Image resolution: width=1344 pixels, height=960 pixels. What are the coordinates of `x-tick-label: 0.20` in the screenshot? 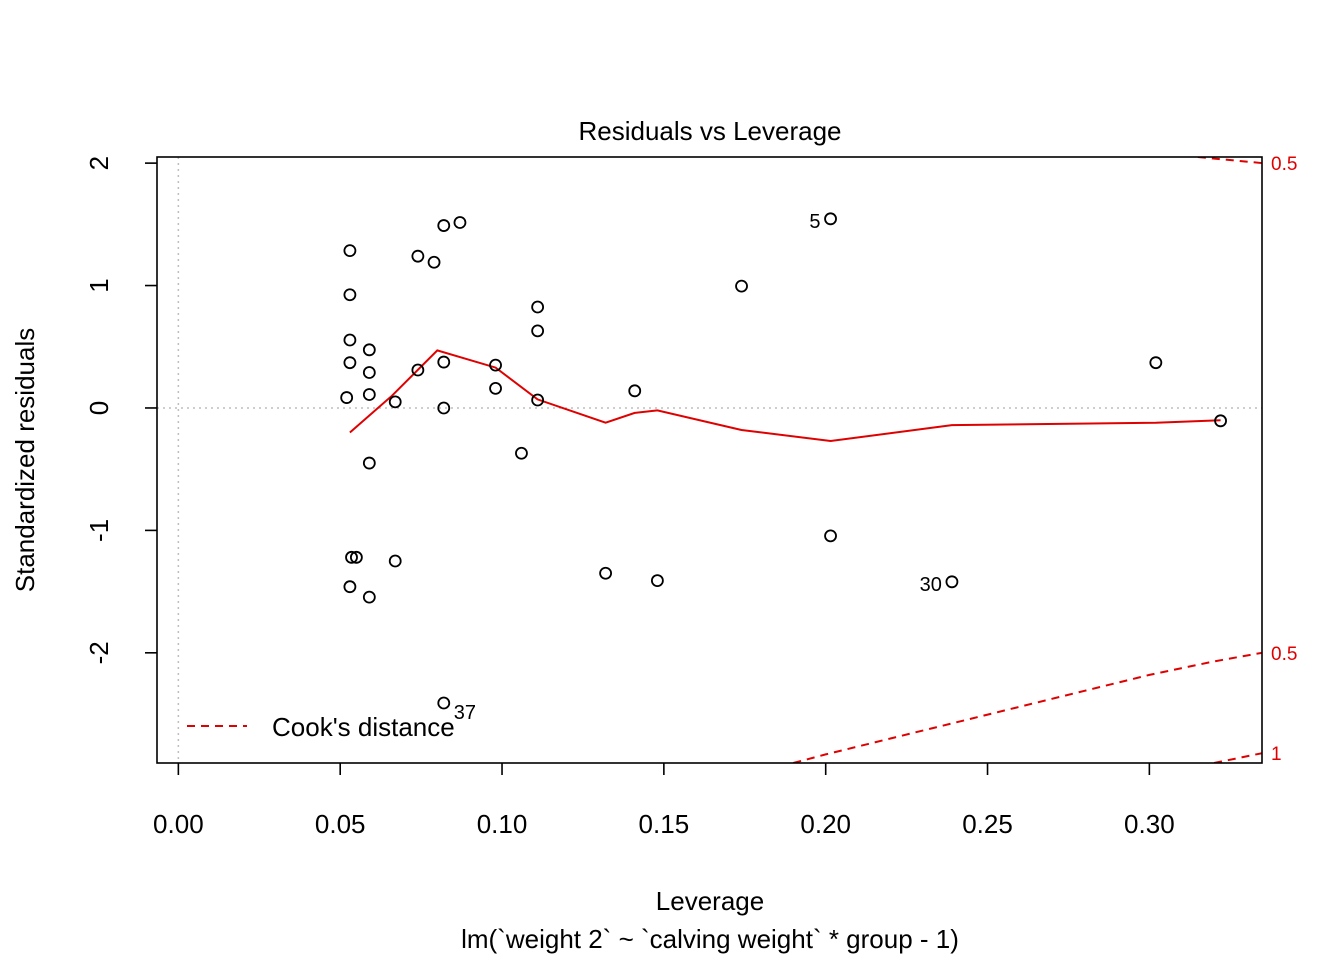 It's located at (825, 824).